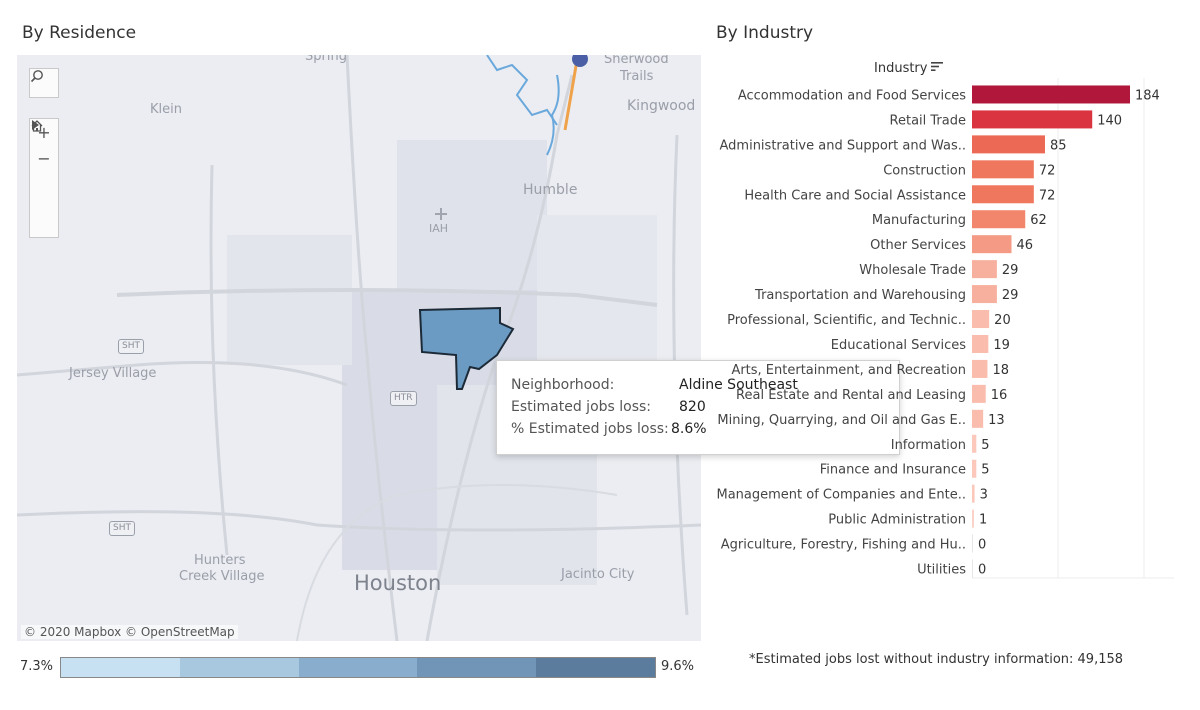 Image resolution: width=1200 pixels, height=710 pixels. What do you see at coordinates (897, 520) in the screenshot?
I see `category-label: Public Administration` at bounding box center [897, 520].